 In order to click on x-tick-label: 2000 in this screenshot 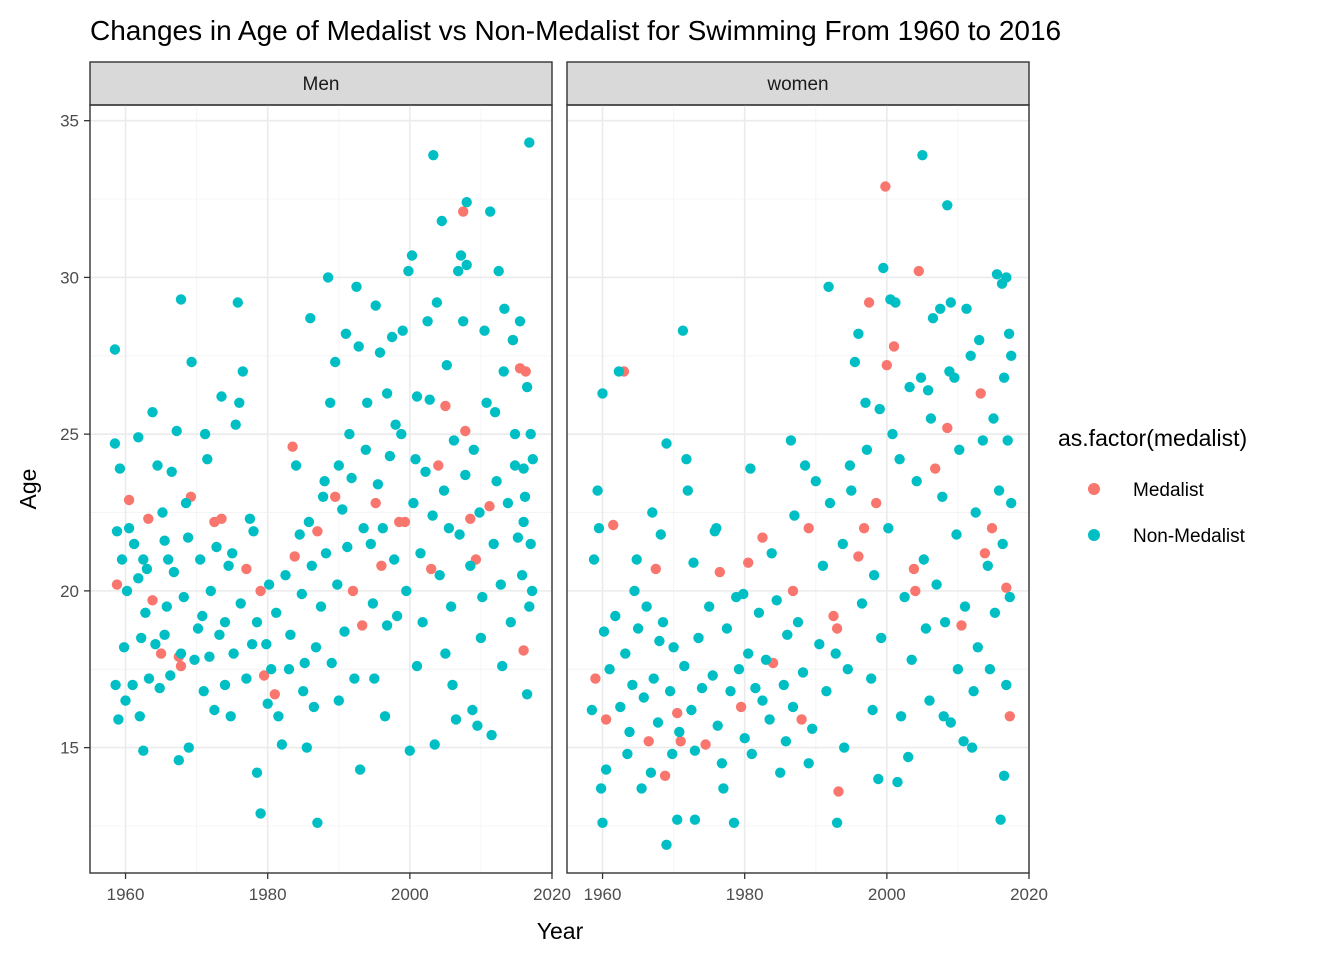, I will do `click(887, 894)`.